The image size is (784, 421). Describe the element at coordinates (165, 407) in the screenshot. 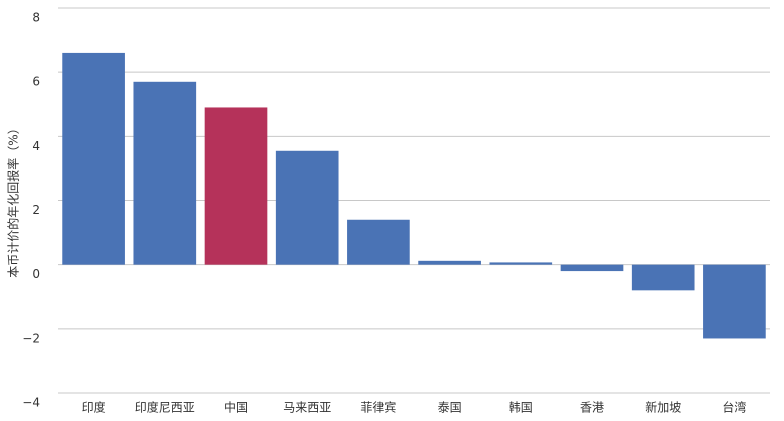

I see `x-tick-label: 印度尼西亚` at that location.